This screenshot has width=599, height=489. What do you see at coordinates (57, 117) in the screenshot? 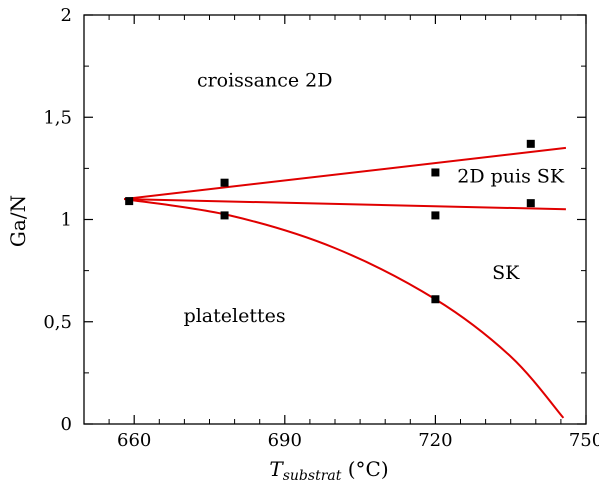
I see `y-tick-label: 1,5` at bounding box center [57, 117].